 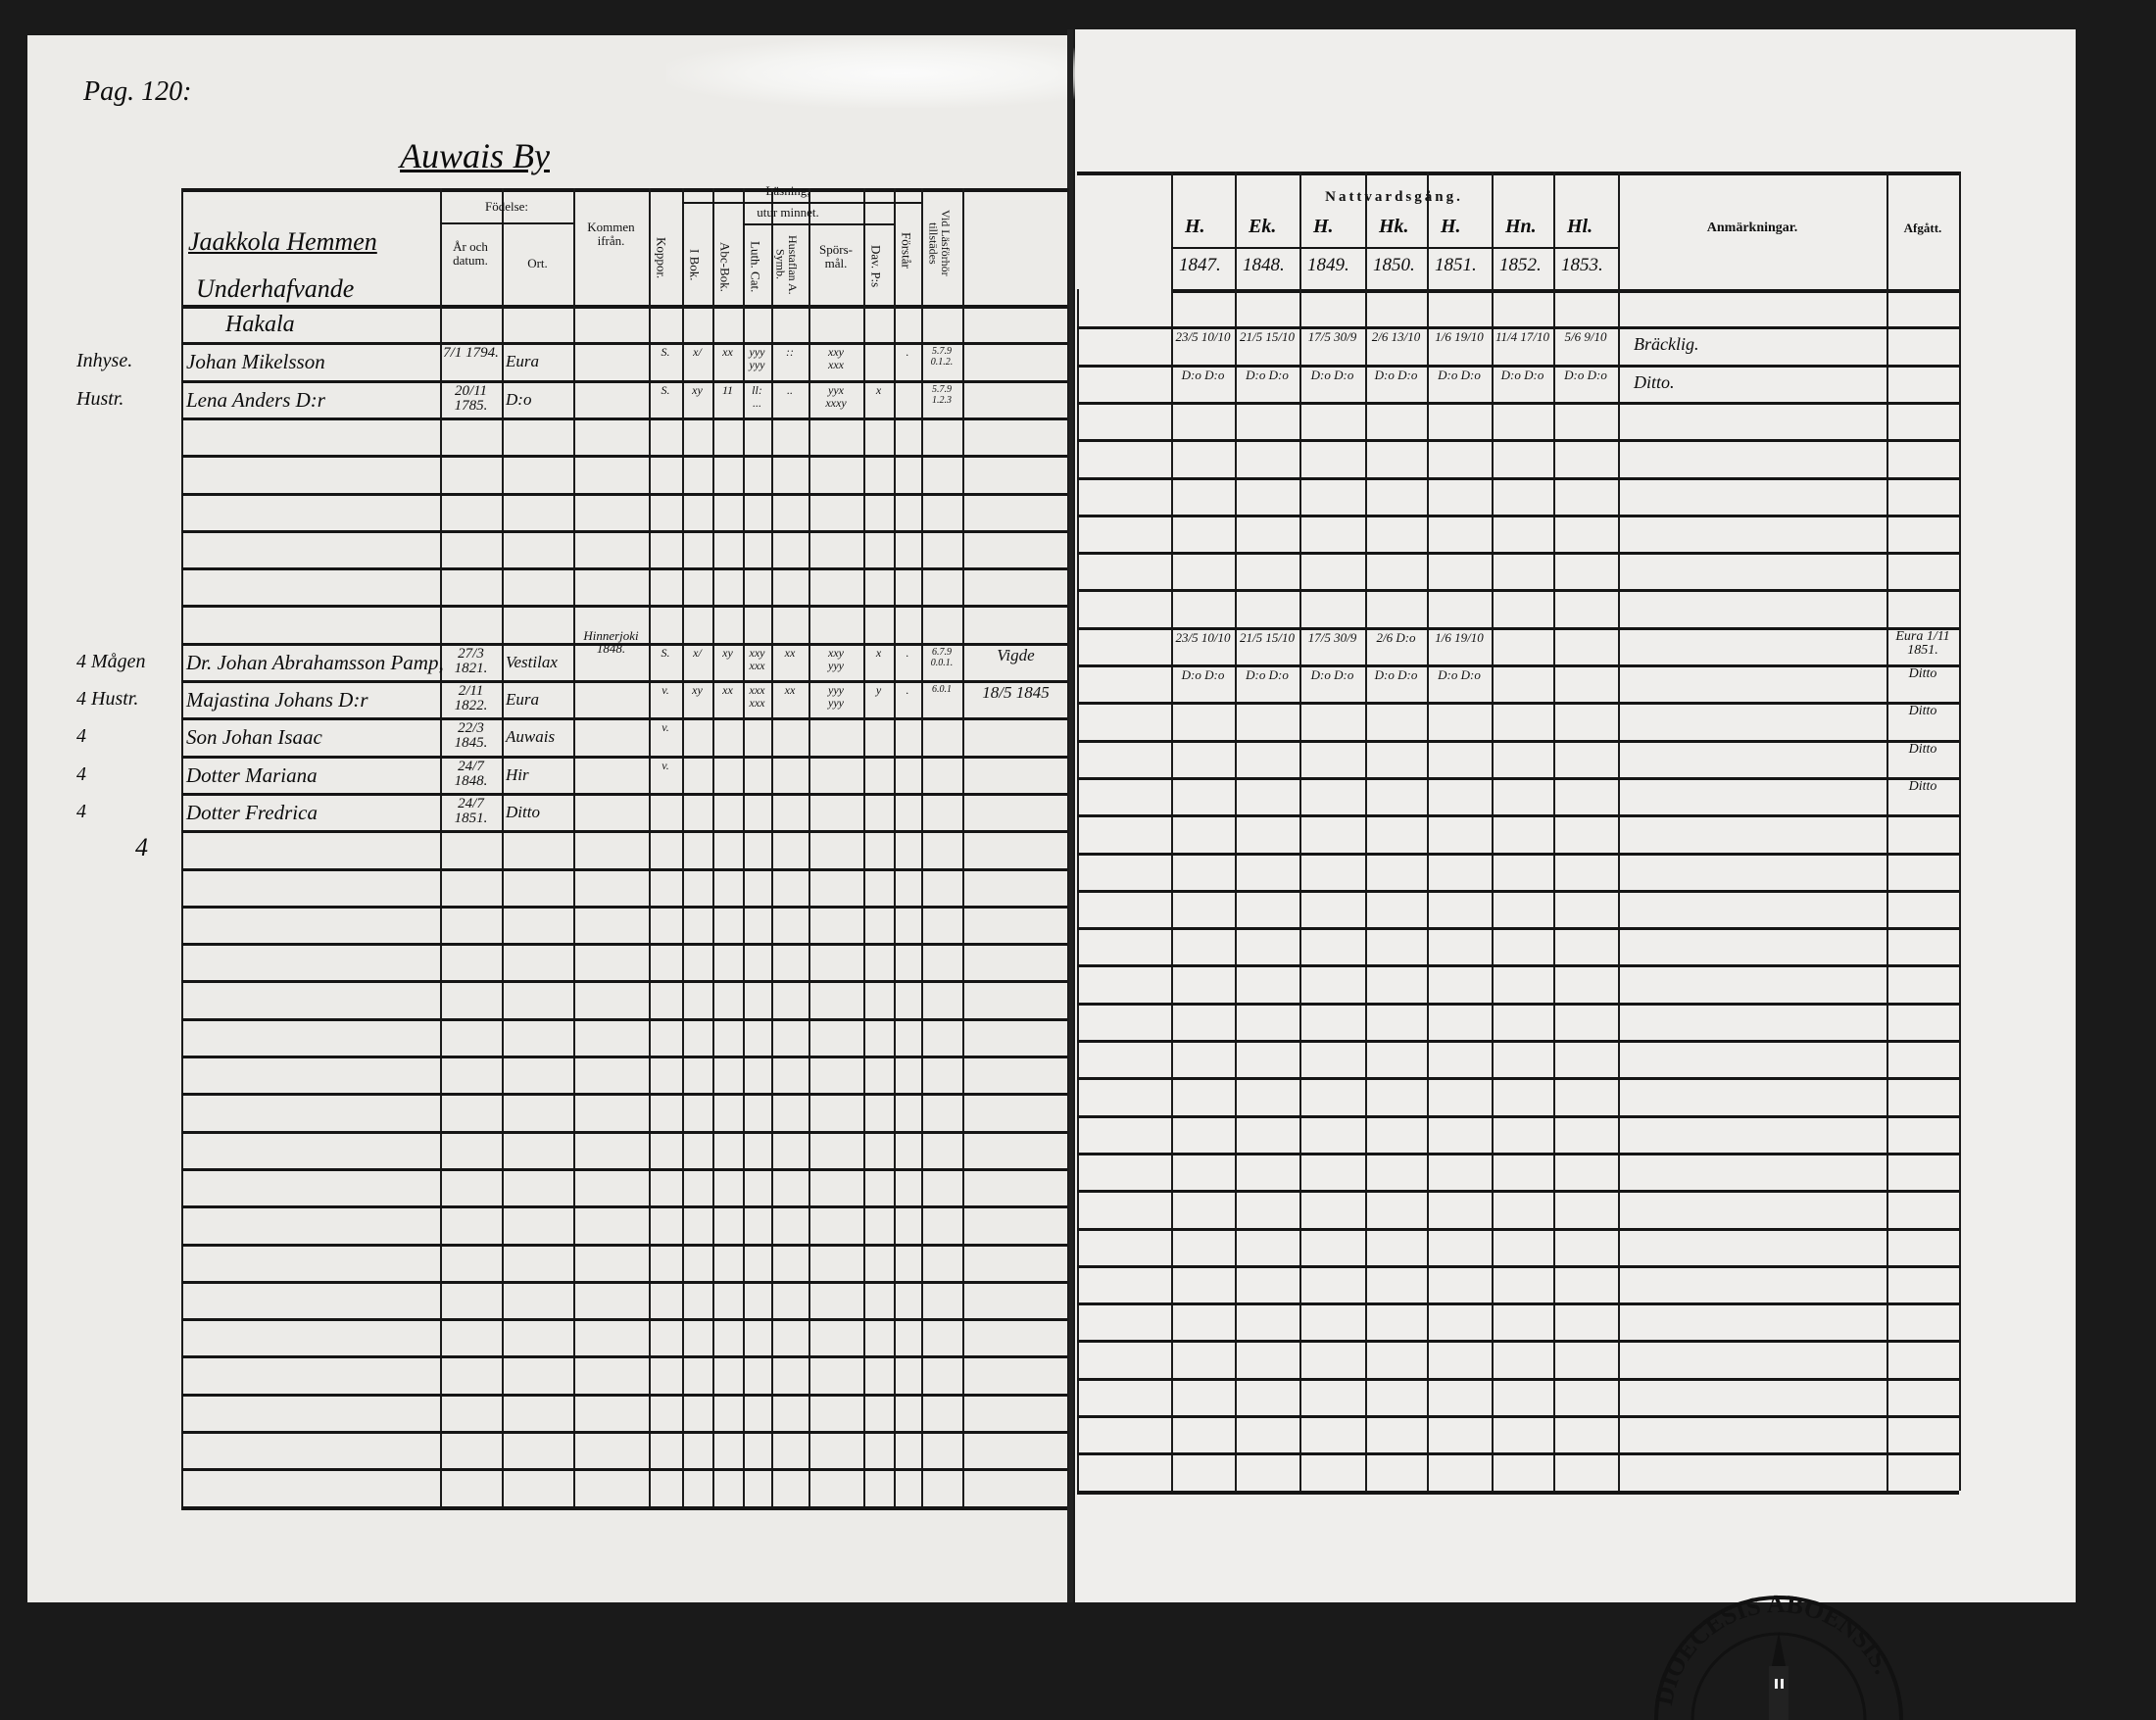 I want to click on entry-birth-date: 22/3 1845., so click(x=471, y=736).